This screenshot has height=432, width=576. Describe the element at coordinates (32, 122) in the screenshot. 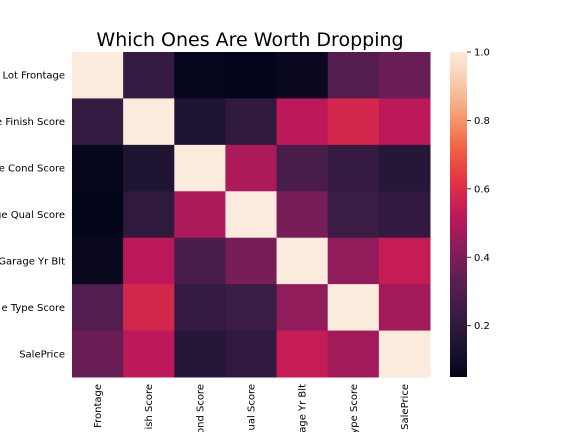

I see `row-tick-label: e Finish Score` at that location.